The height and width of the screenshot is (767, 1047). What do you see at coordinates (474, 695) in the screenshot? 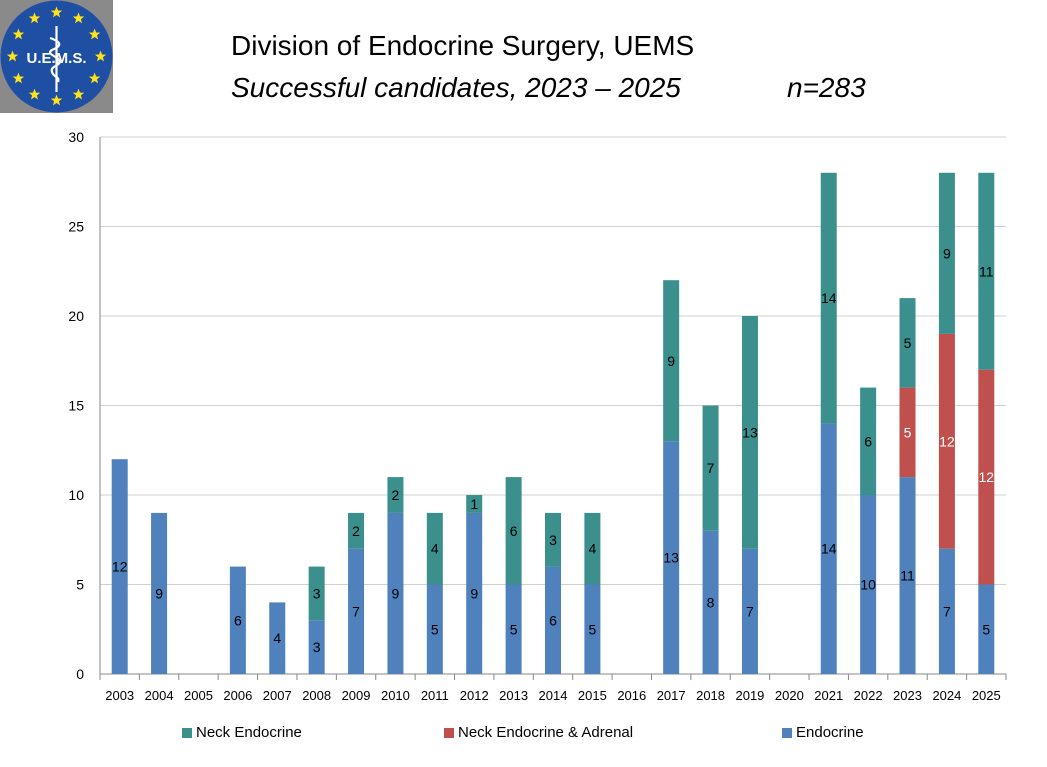
I see `x-tick-label: 2012` at bounding box center [474, 695].